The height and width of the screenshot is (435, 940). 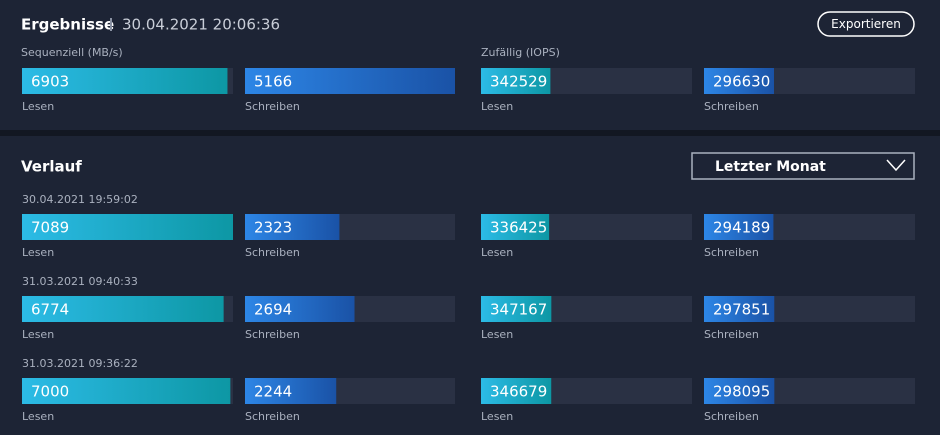 I want to click on bar-value: 342529, so click(x=518, y=82).